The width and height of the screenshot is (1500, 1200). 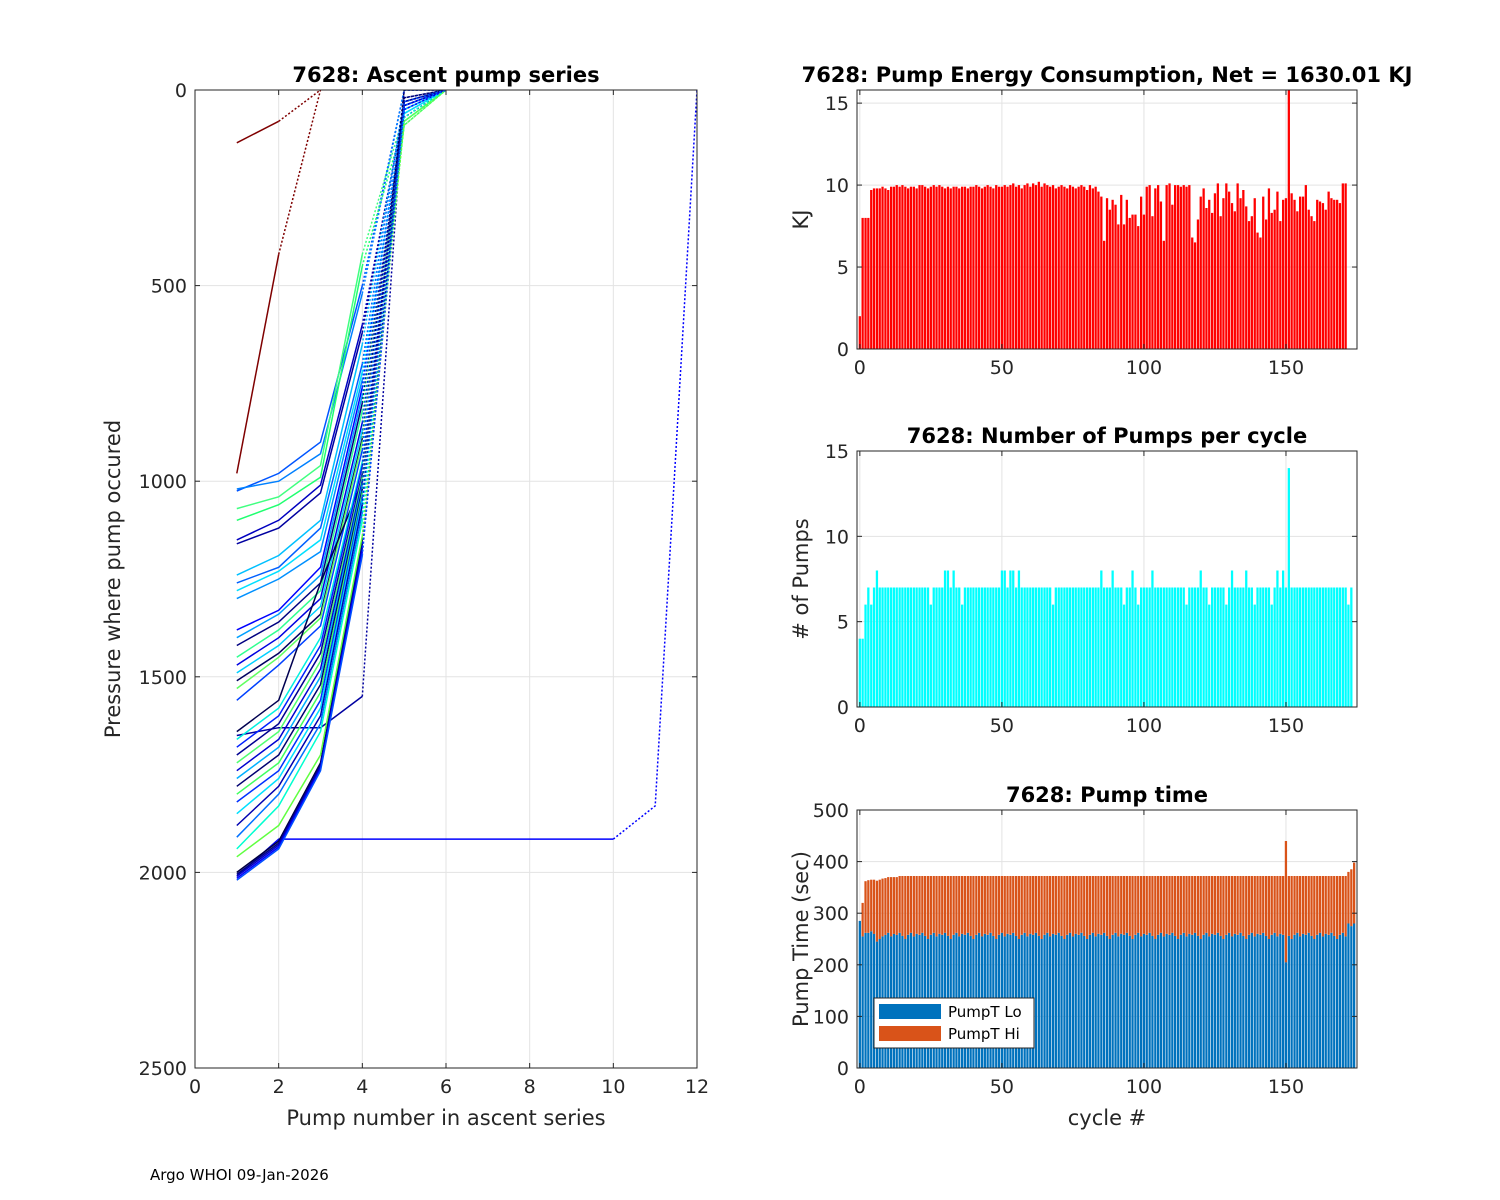 What do you see at coordinates (1144, 368) in the screenshot?
I see `tick-label-x: 100` at bounding box center [1144, 368].